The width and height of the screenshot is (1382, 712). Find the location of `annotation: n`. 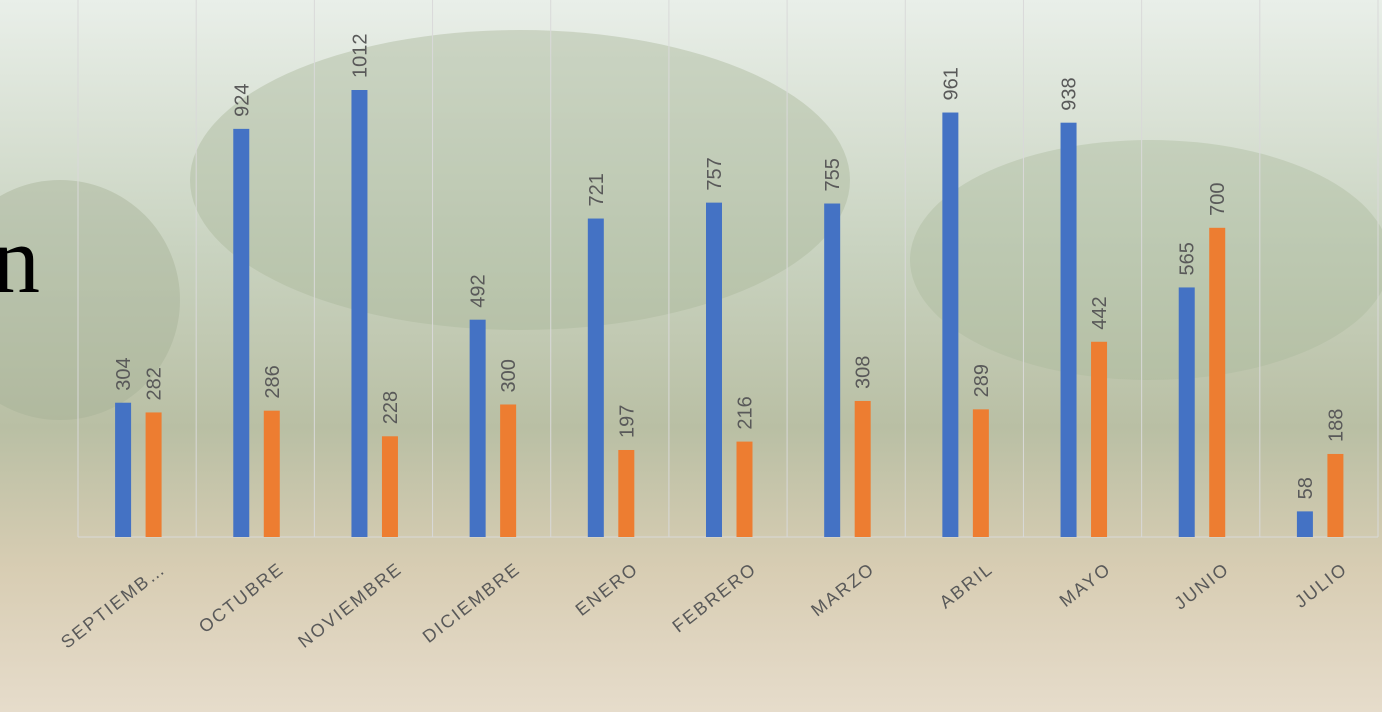

annotation: n is located at coordinates (20, 259).